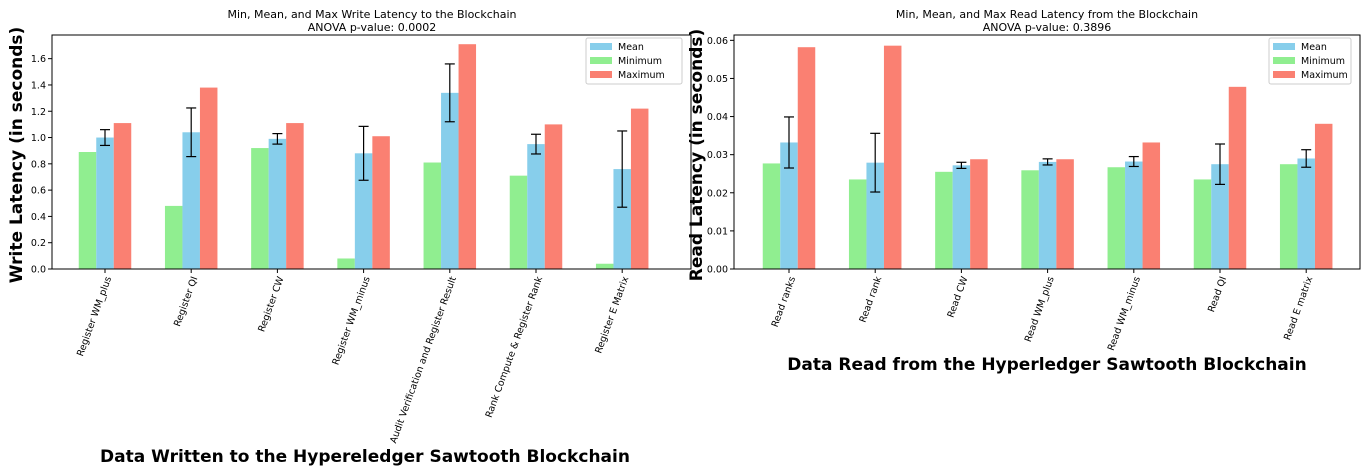 The image size is (1361, 470). I want to click on x-tick-label-read-wm-plus: Read WM_plus, so click(1040, 309).